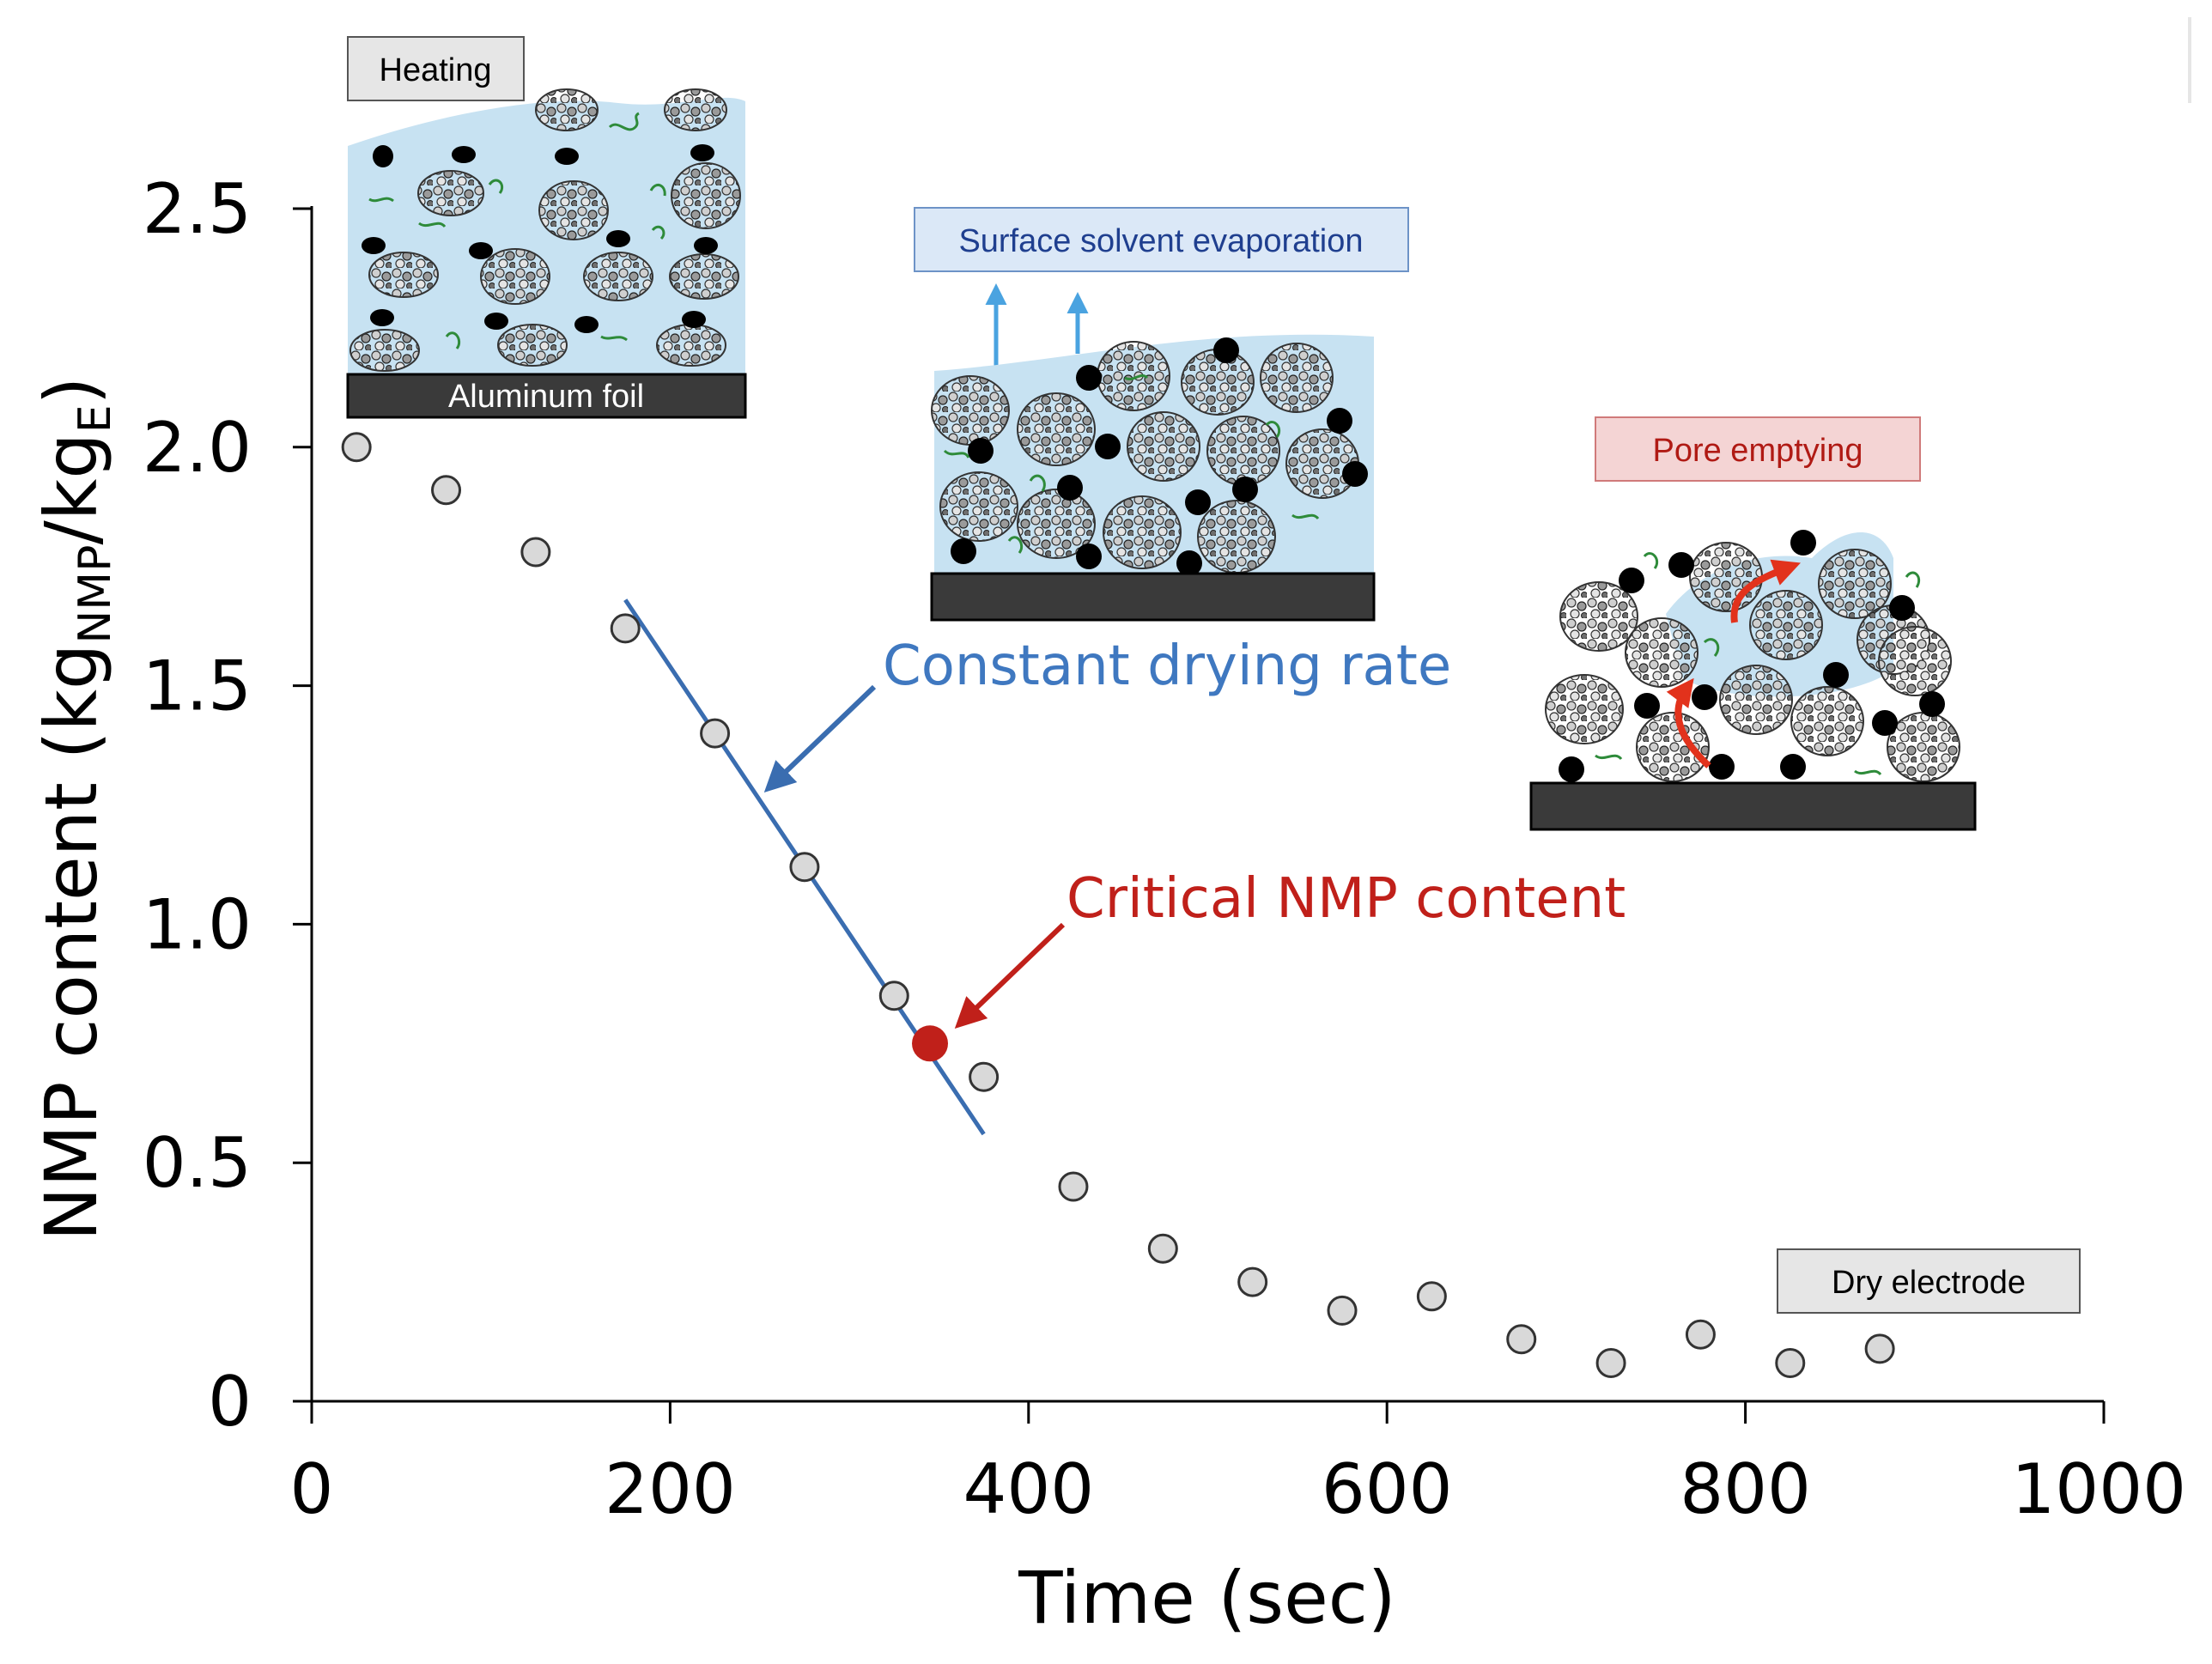 The height and width of the screenshot is (1664, 2212). I want to click on pore-emptying-panel: Pore emptying, so click(1753, 623).